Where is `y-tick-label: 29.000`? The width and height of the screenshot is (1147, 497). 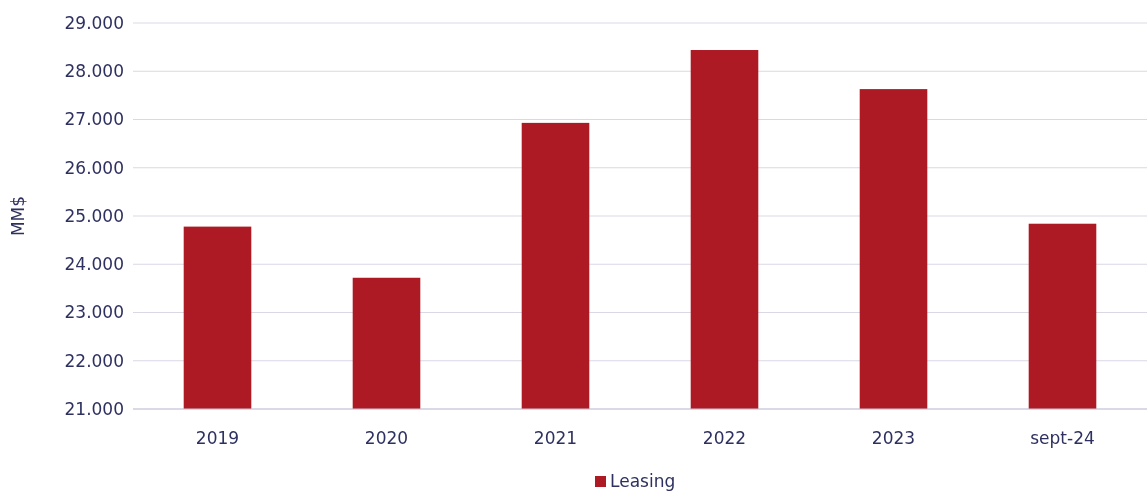
y-tick-label: 29.000 is located at coordinates (94, 22).